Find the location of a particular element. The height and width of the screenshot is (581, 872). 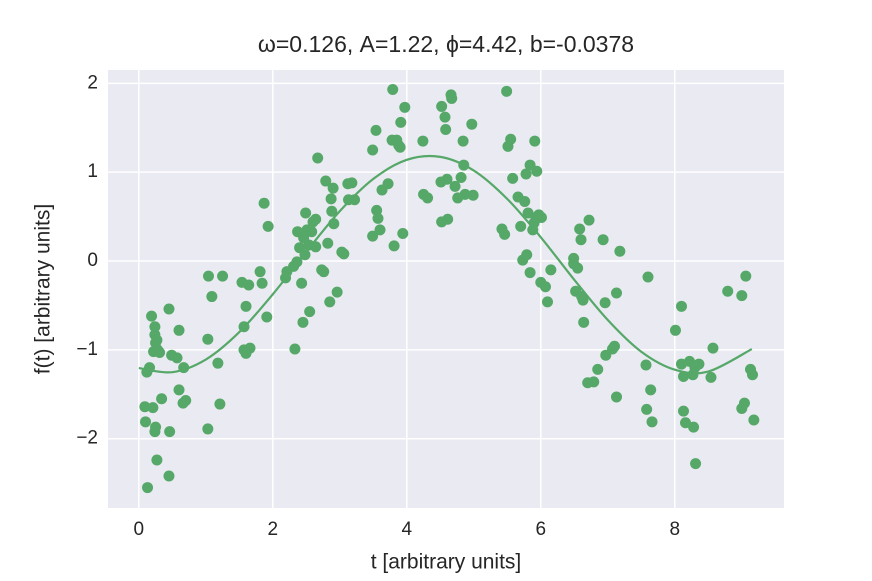

chart-title: ω=0.126, A=1.22, ϕ=4.42, b=-0.0378 is located at coordinates (446, 44).